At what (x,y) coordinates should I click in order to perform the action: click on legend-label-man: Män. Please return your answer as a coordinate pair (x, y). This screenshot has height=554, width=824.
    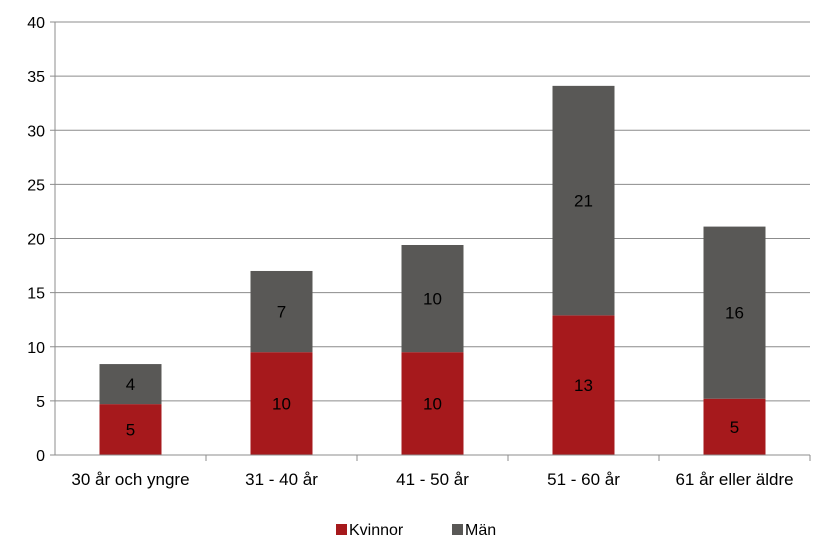
    Looking at the image, I should click on (480, 530).